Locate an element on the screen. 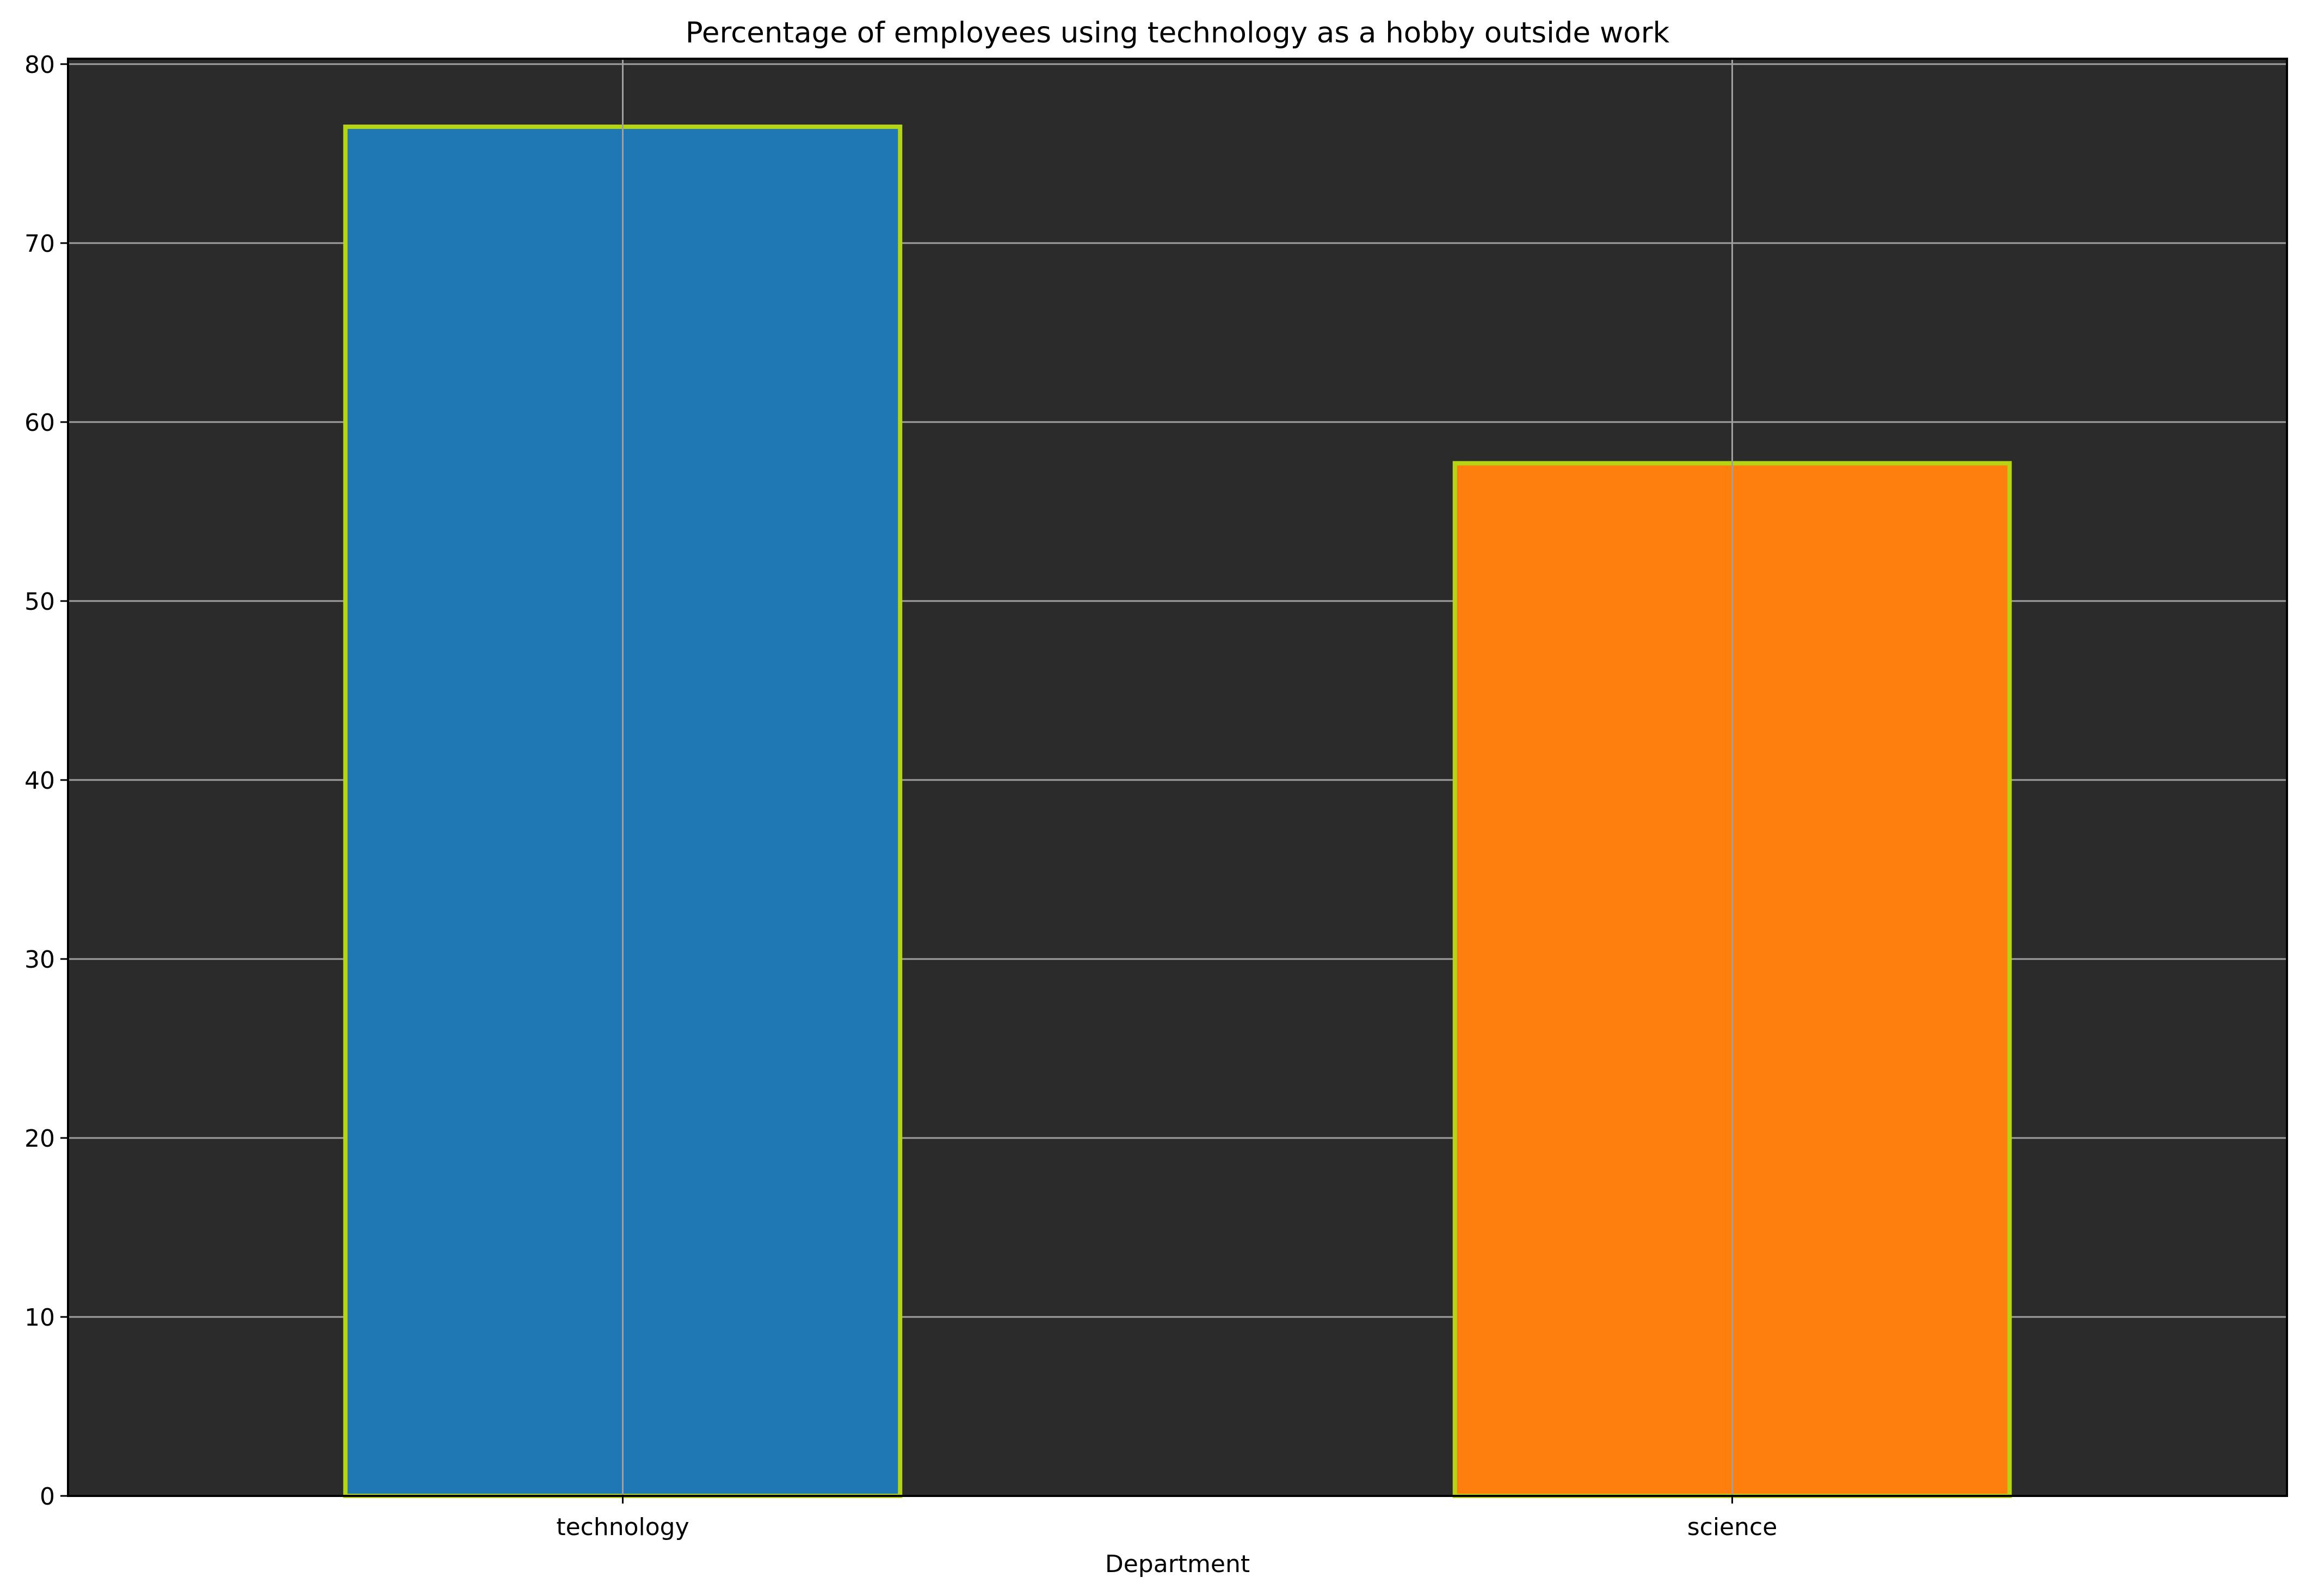 The width and height of the screenshot is (2306, 1596). y-tick-label: 20 is located at coordinates (39, 1139).